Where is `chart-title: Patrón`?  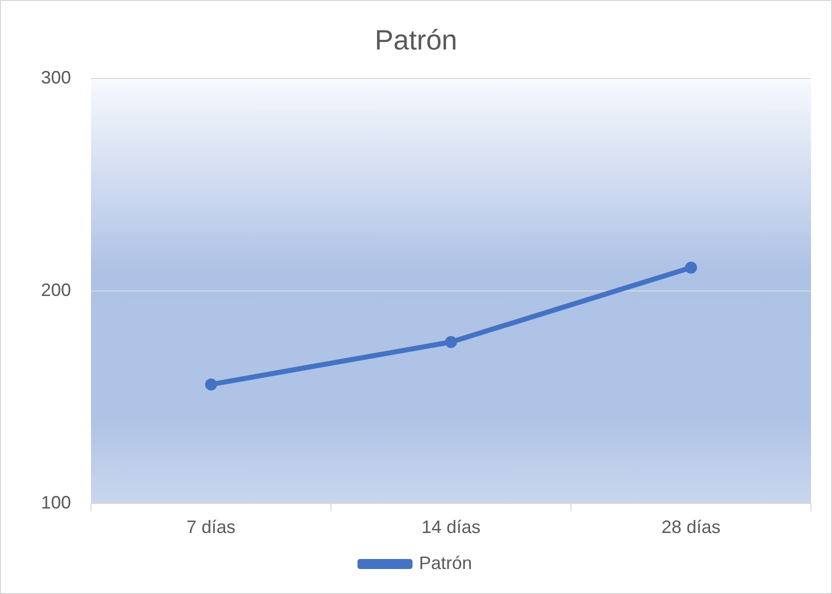 chart-title: Patrón is located at coordinates (416, 40).